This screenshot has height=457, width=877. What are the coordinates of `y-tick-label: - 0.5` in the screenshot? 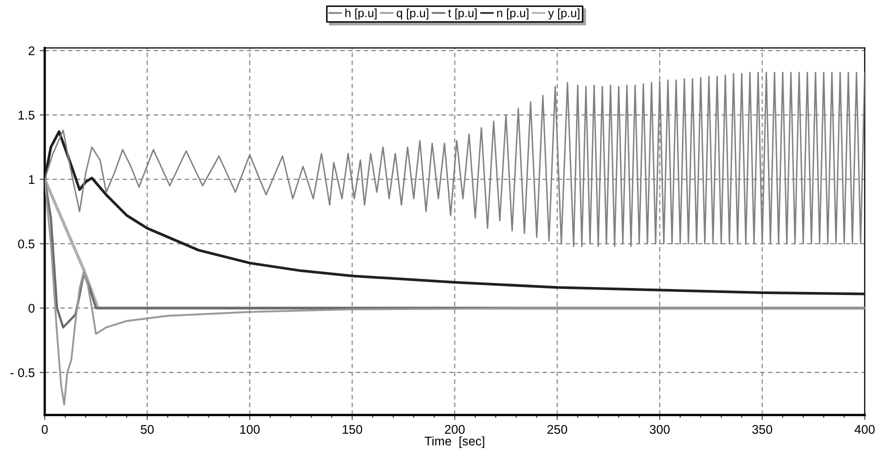 It's located at (22, 373).